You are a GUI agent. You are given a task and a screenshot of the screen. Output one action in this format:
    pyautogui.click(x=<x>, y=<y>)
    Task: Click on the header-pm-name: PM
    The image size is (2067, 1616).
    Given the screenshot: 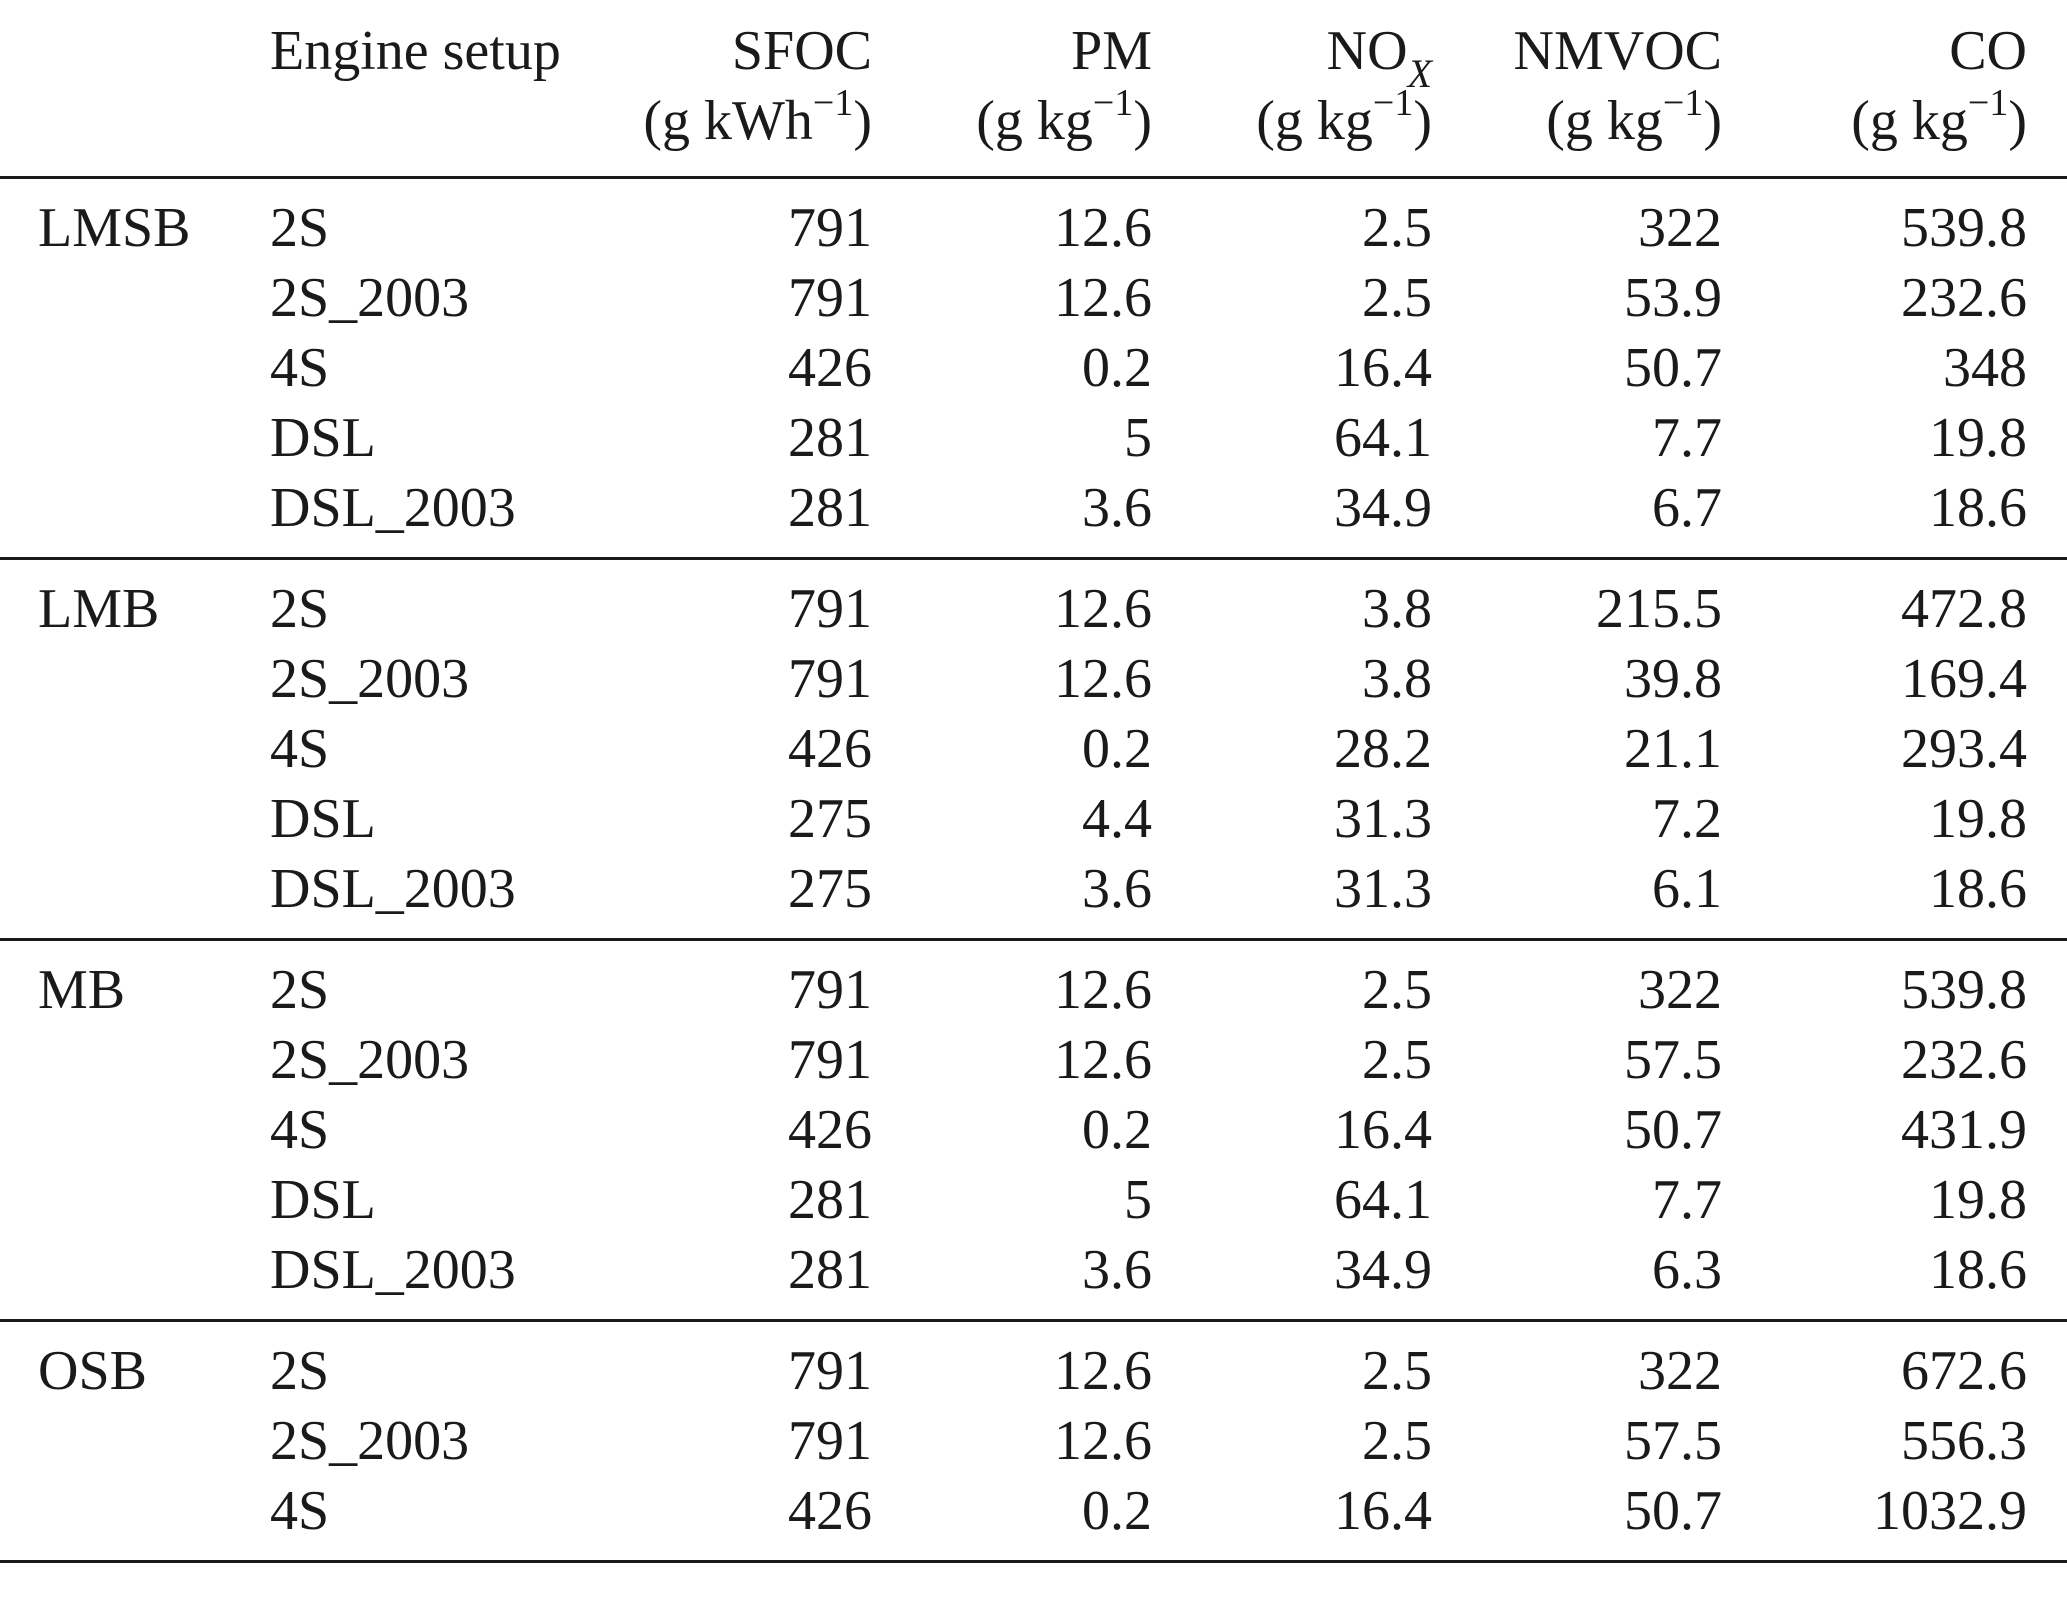 What is the action you would take?
    pyautogui.click(x=1111, y=51)
    